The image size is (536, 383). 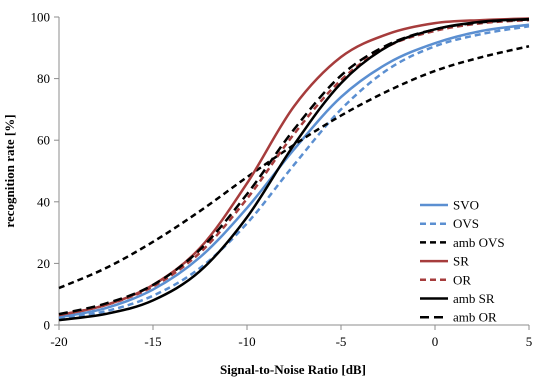 I want to click on legend: SVO OVS amb OVS SR OR amb SR amb OR, so click(x=462, y=261).